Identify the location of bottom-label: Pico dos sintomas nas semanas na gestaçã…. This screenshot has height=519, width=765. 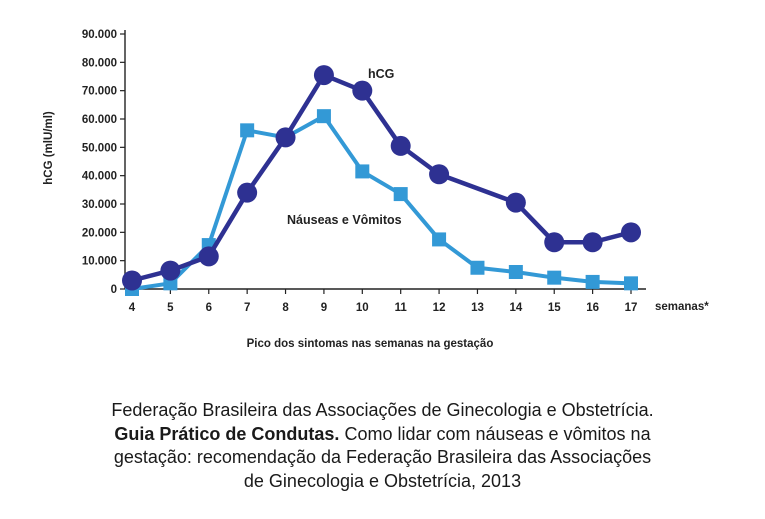
(370, 344).